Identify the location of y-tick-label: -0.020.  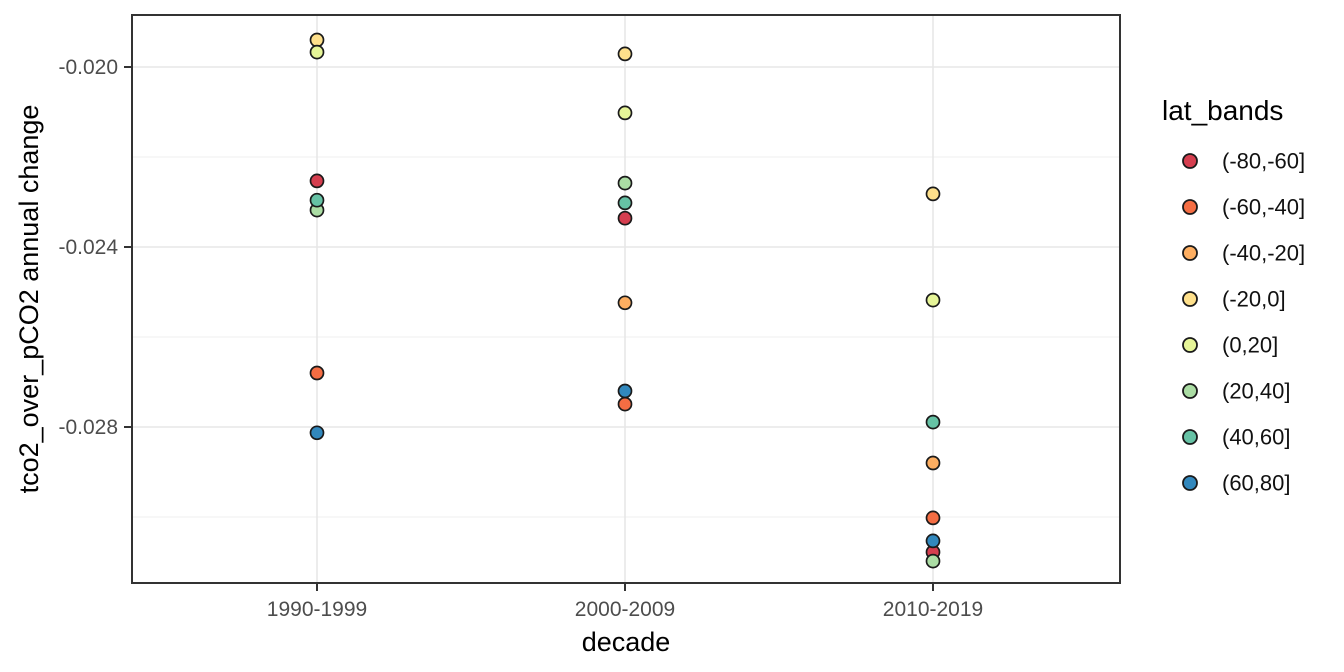
(88, 67).